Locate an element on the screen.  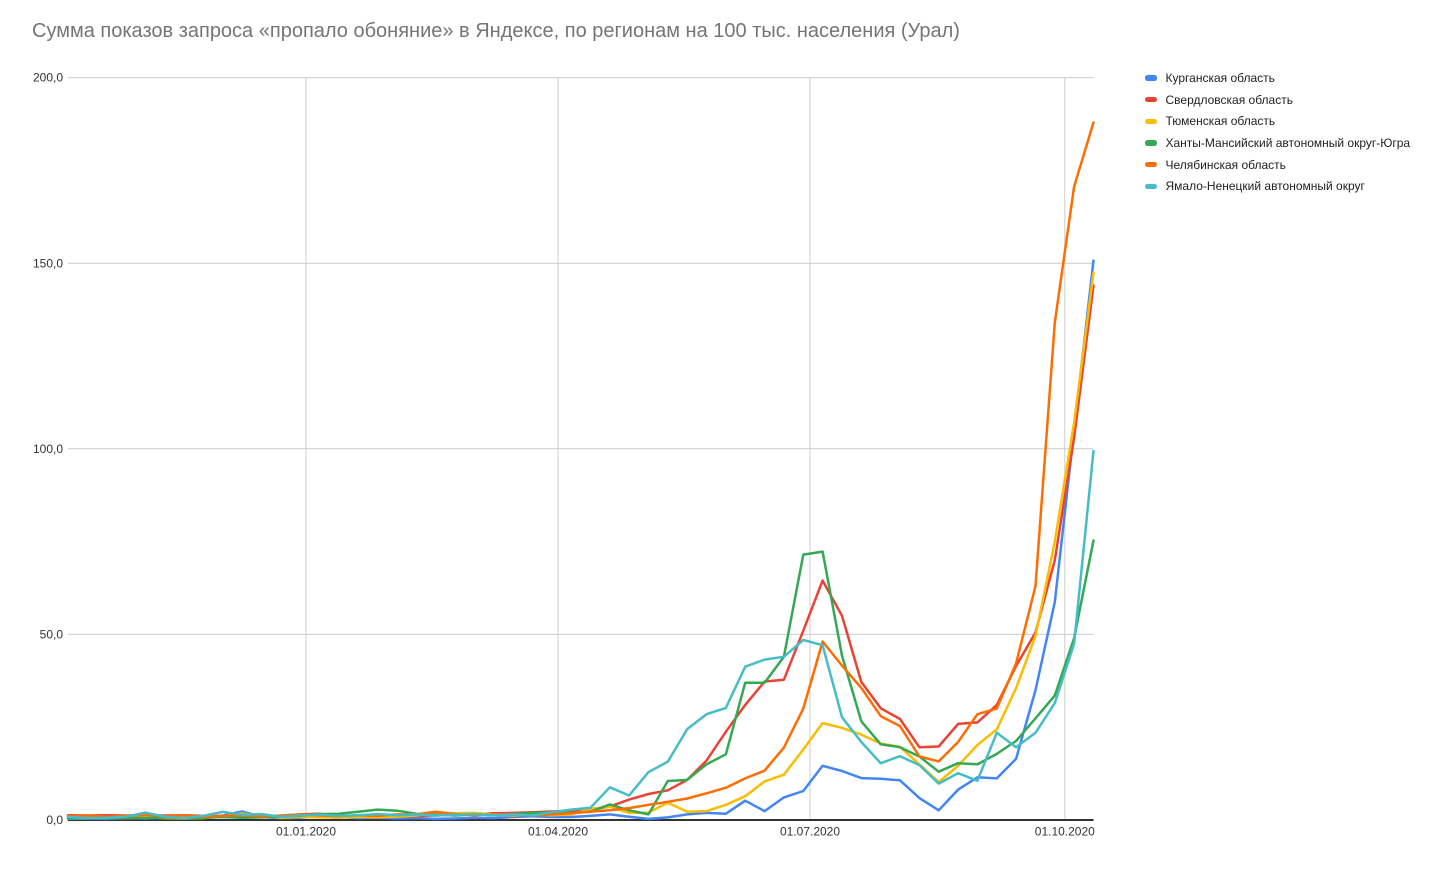
svg-text: 01.07.2020 is located at coordinates (810, 832).